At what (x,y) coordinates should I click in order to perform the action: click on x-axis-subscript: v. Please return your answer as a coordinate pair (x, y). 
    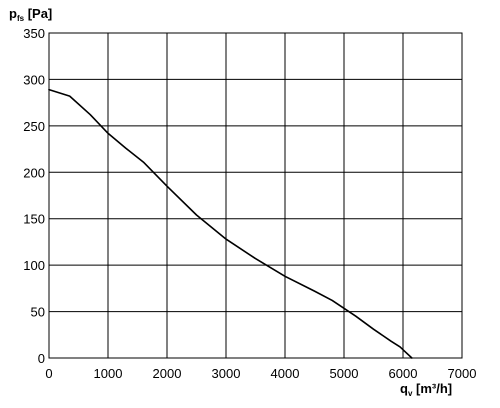
    Looking at the image, I should click on (410, 393).